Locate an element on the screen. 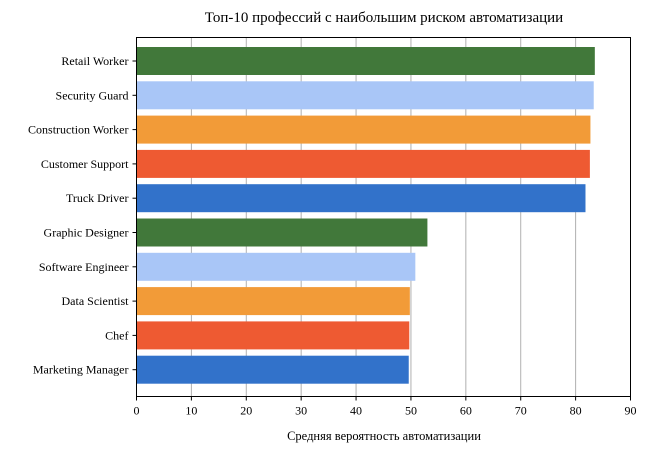 This screenshot has height=452, width=650. bar-customer-support is located at coordinates (363, 163).